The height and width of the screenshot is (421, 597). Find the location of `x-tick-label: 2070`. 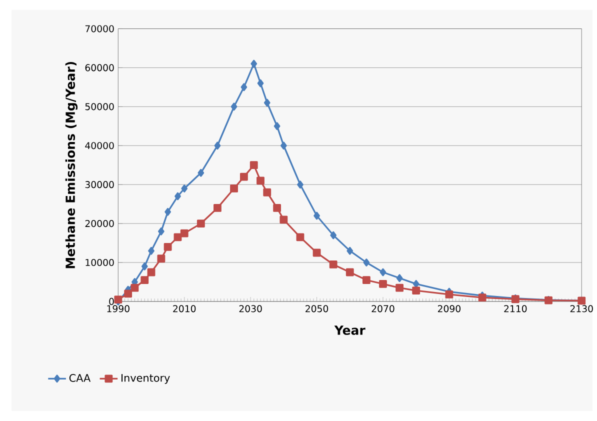

x-tick-label: 2070 is located at coordinates (383, 308).